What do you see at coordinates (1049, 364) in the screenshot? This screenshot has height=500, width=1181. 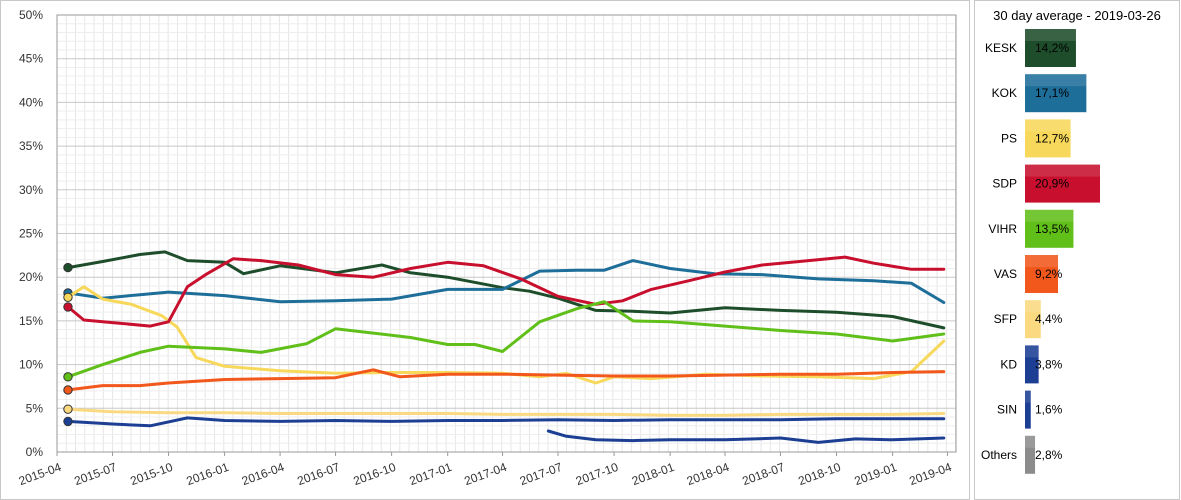 I see `bar-value-label: 3,8%` at bounding box center [1049, 364].